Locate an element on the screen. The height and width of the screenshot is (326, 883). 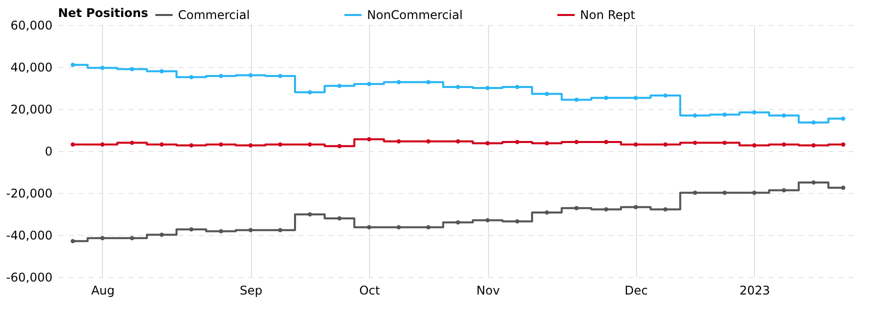
x-tick-label: Sep is located at coordinates (251, 291).